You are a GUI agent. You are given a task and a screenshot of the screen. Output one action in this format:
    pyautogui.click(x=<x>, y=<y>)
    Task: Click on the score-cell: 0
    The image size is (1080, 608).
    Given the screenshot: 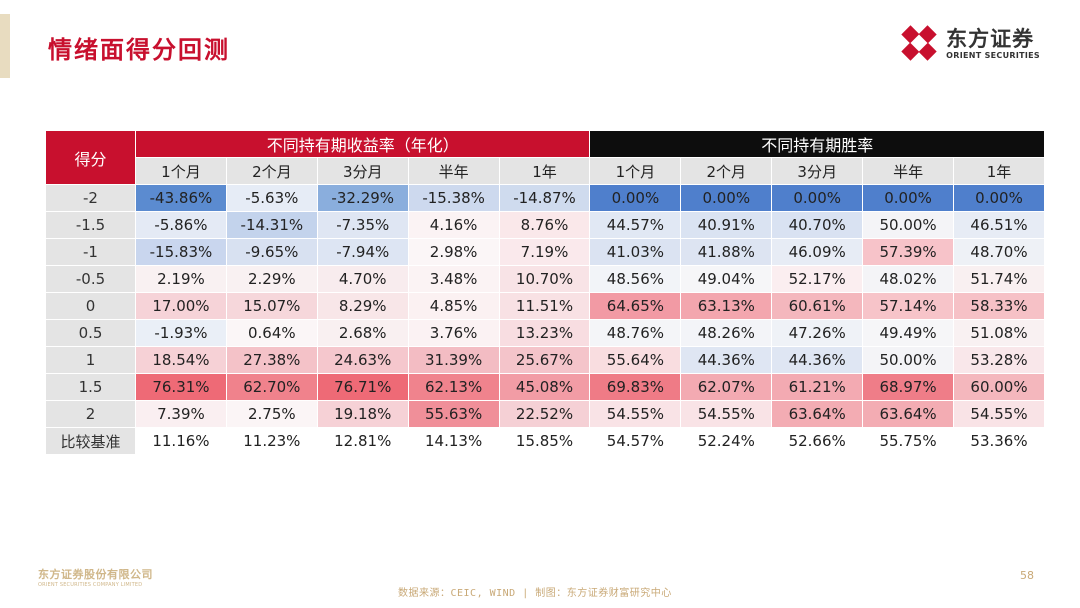 What is the action you would take?
    pyautogui.click(x=90, y=306)
    